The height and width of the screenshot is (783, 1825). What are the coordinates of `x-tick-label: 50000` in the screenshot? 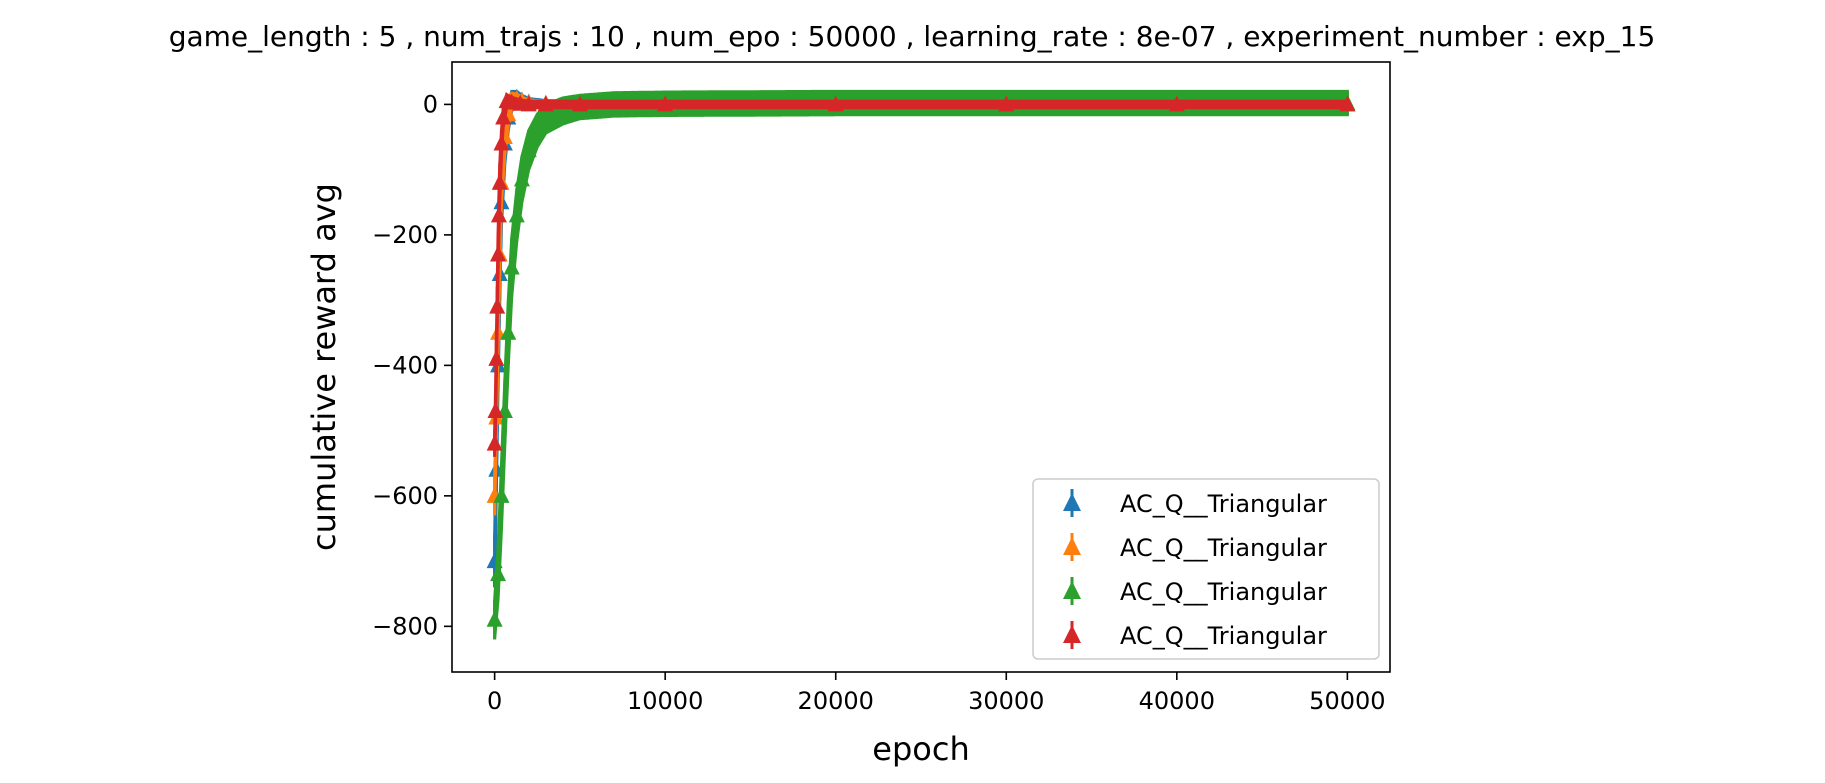 It's located at (1347, 701).